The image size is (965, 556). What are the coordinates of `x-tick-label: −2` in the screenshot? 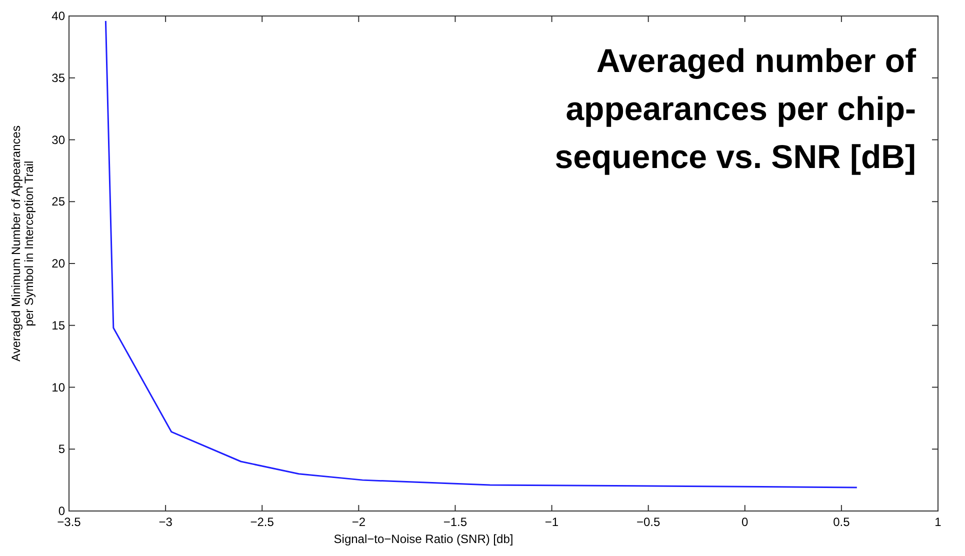 It's located at (359, 522).